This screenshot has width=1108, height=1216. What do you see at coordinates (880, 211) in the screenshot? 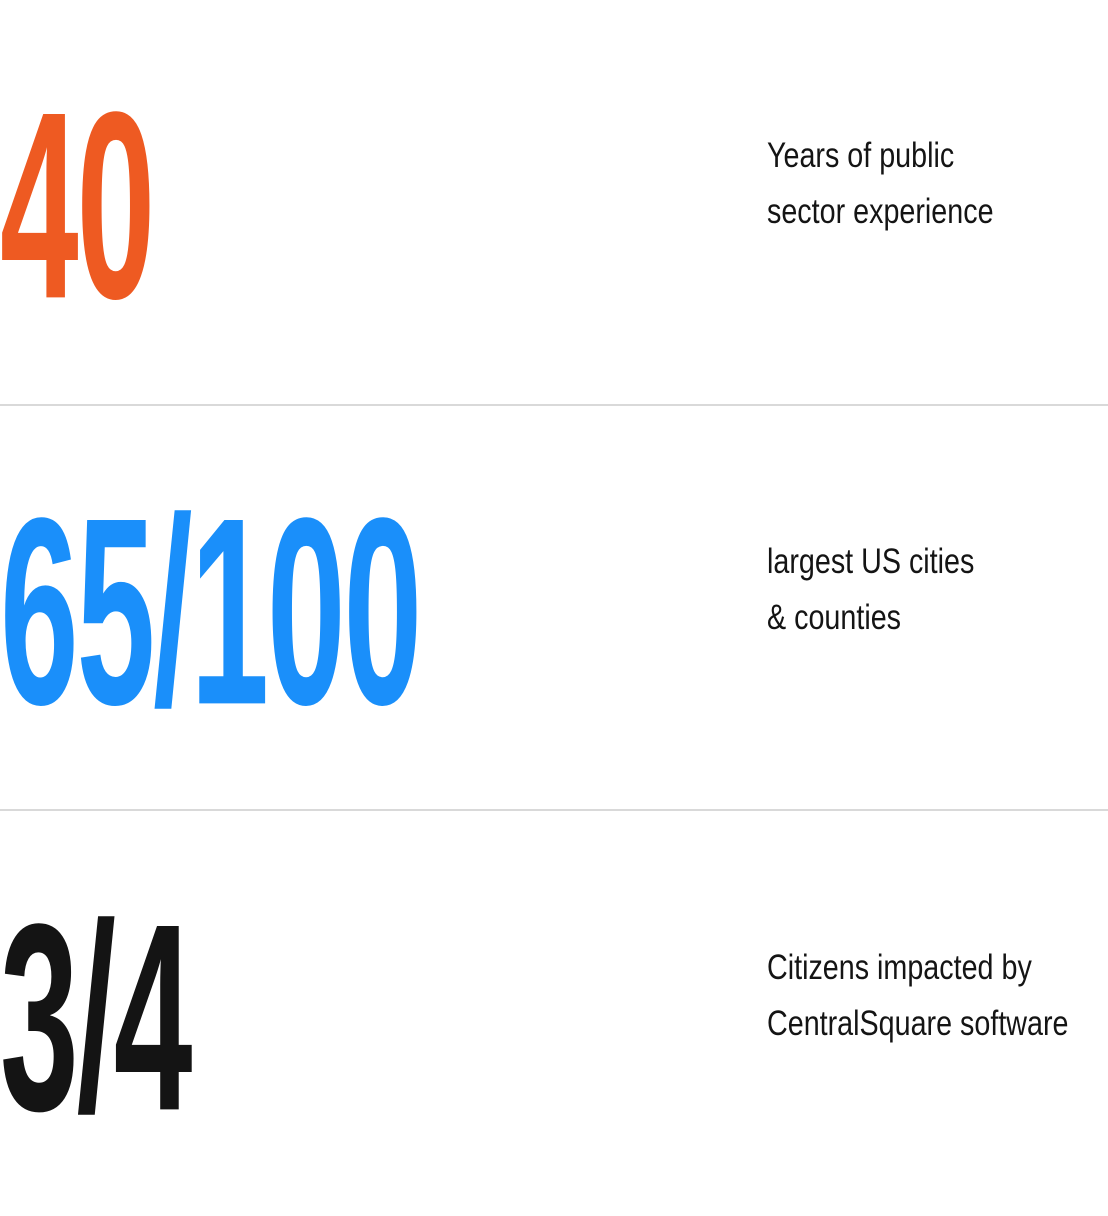
I see `stat-label-line: sector experience` at bounding box center [880, 211].